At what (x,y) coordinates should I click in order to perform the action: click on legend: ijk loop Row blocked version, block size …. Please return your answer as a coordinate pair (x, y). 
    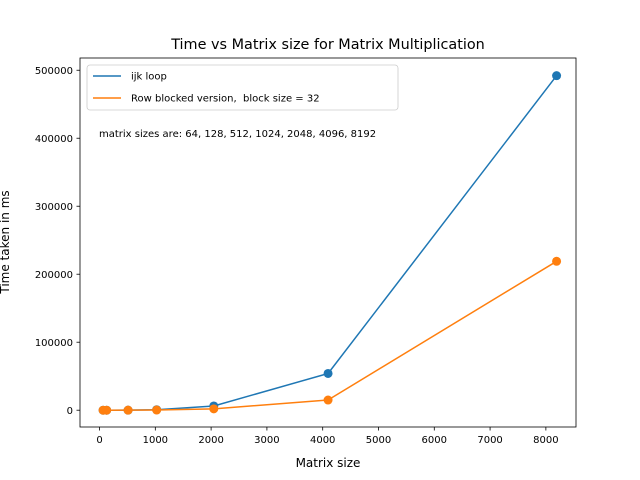
    Looking at the image, I should click on (242, 87).